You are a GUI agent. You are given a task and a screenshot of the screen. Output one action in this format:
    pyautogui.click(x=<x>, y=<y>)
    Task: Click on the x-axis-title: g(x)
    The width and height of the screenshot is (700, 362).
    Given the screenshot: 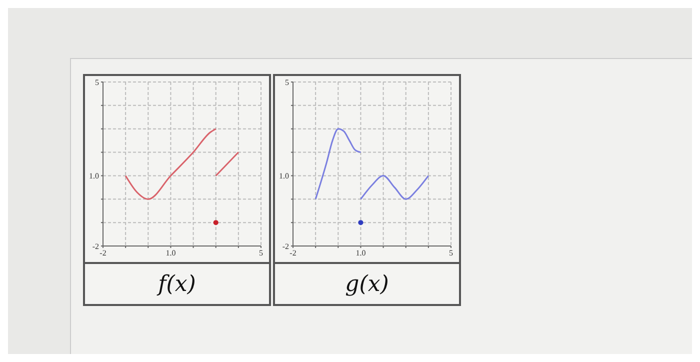 What is the action you would take?
    pyautogui.click(x=367, y=284)
    